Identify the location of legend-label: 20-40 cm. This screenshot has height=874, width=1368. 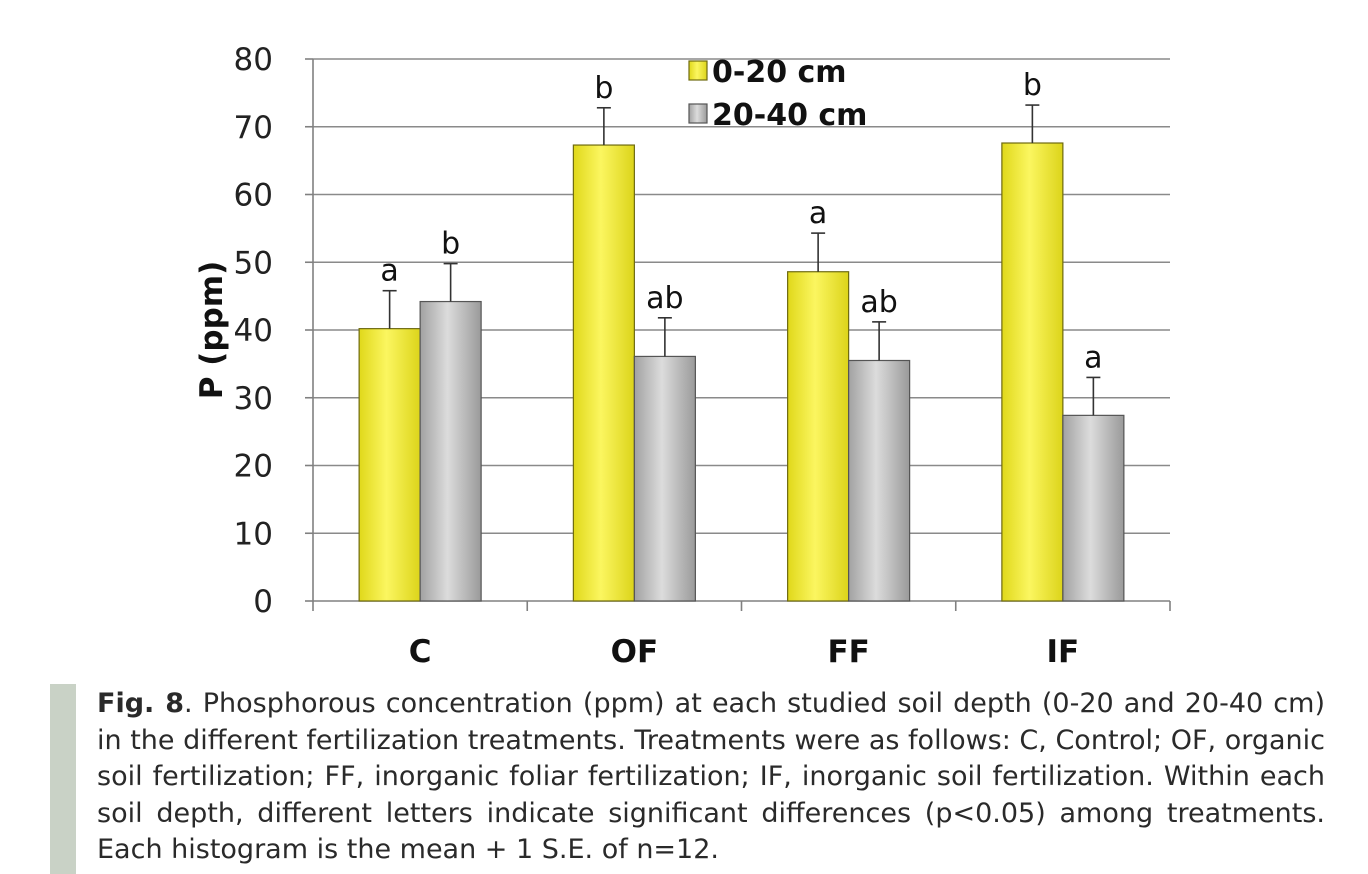
(789, 115).